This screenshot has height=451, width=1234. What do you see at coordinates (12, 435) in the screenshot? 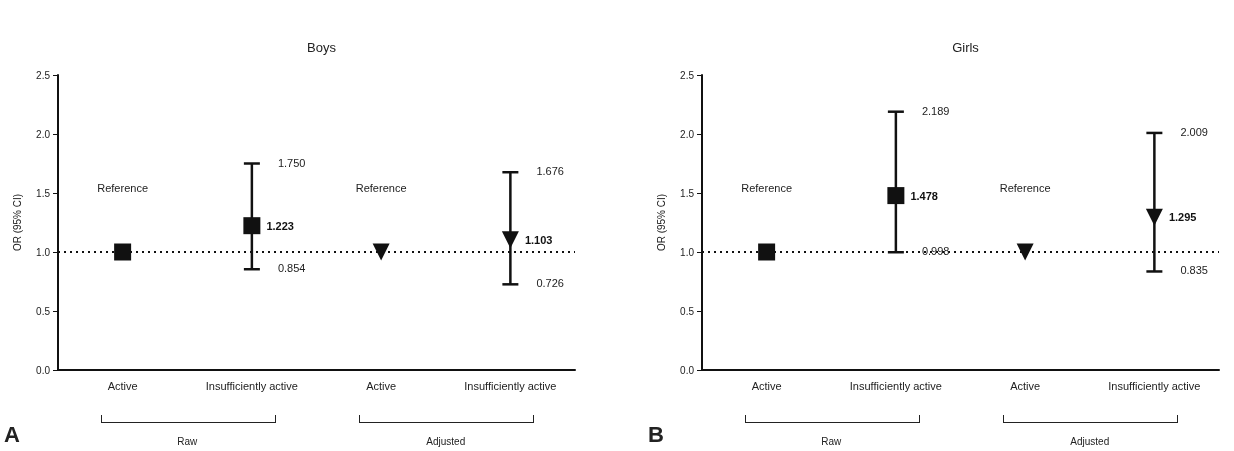
I see `text: A` at bounding box center [12, 435].